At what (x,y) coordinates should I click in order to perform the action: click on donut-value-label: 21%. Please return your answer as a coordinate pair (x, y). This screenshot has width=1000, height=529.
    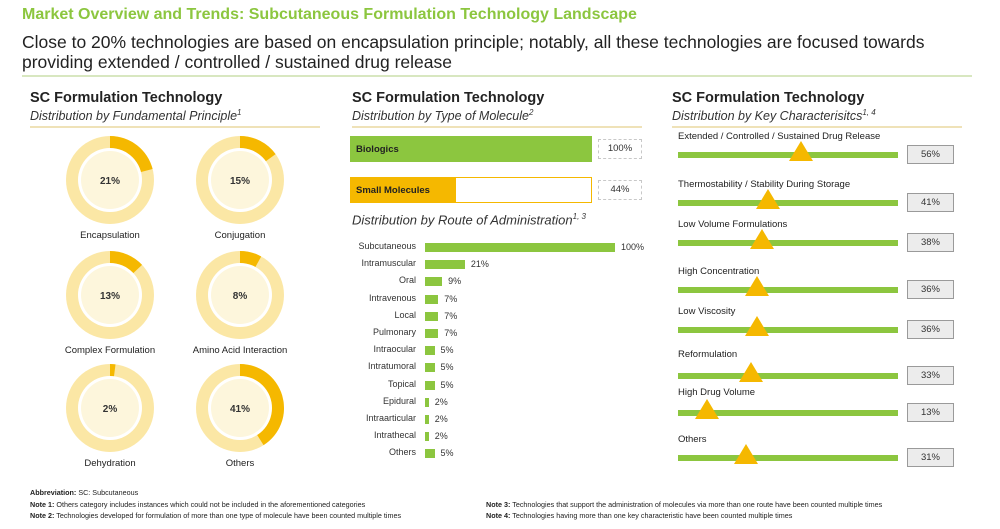
    Looking at the image, I should click on (110, 181).